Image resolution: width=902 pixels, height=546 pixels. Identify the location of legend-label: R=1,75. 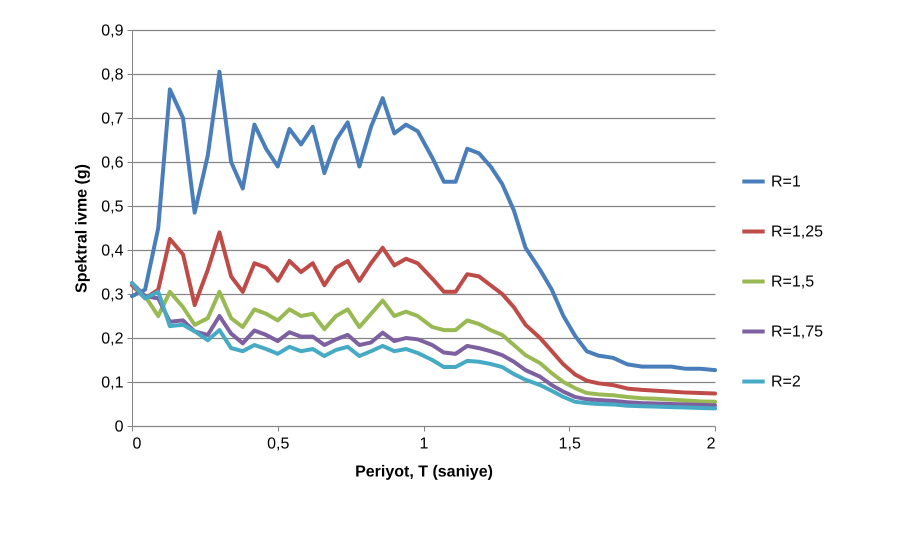
(797, 332).